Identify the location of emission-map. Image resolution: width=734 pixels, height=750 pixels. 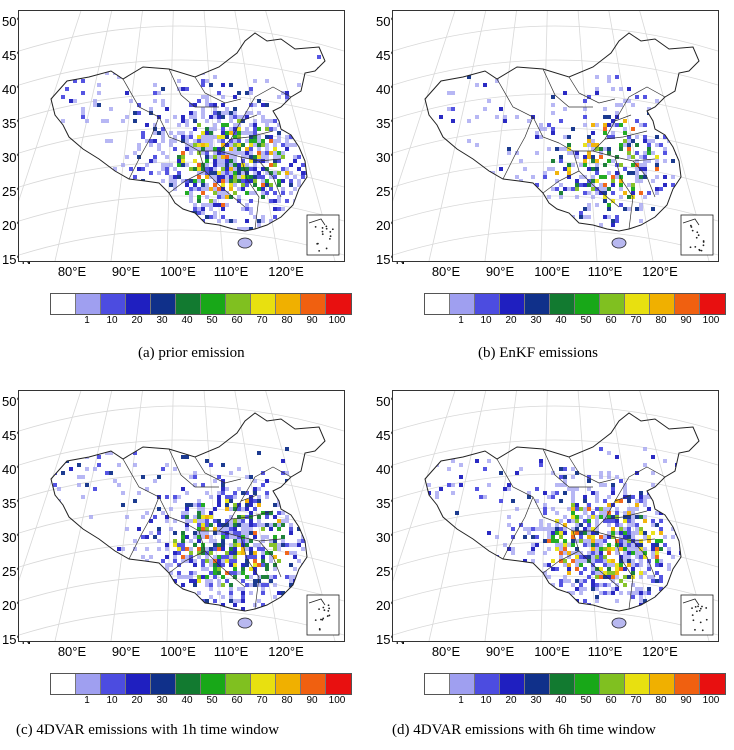
(555, 516).